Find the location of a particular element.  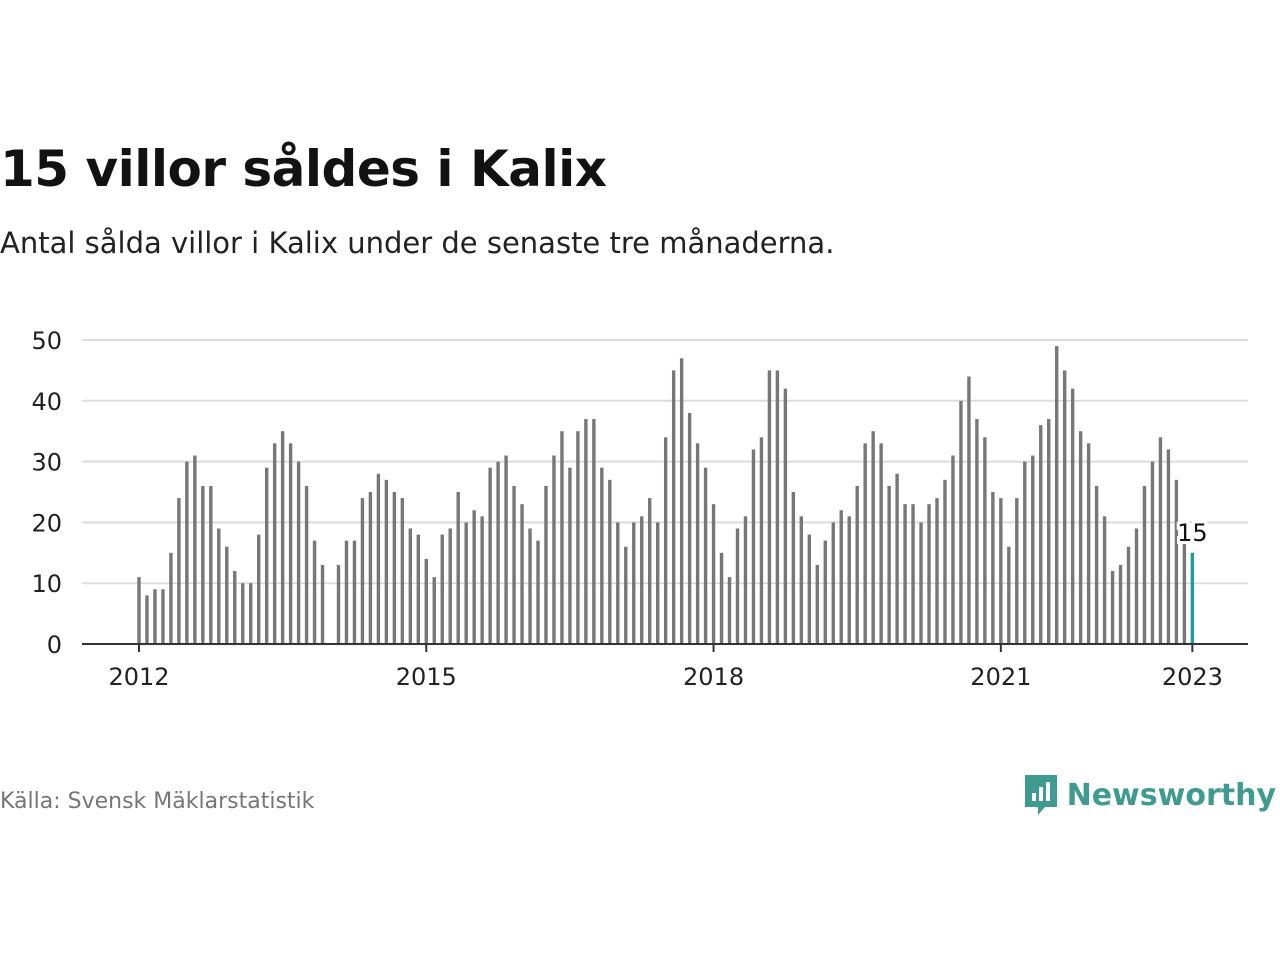

y-tick-label: 0 is located at coordinates (54, 645).